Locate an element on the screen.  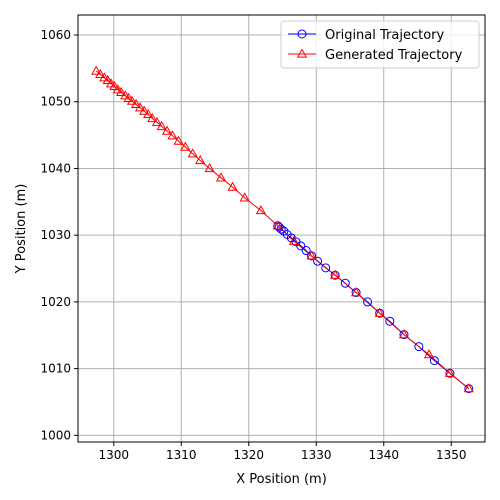
x-axis-label: X Position (m) is located at coordinates (281, 479).